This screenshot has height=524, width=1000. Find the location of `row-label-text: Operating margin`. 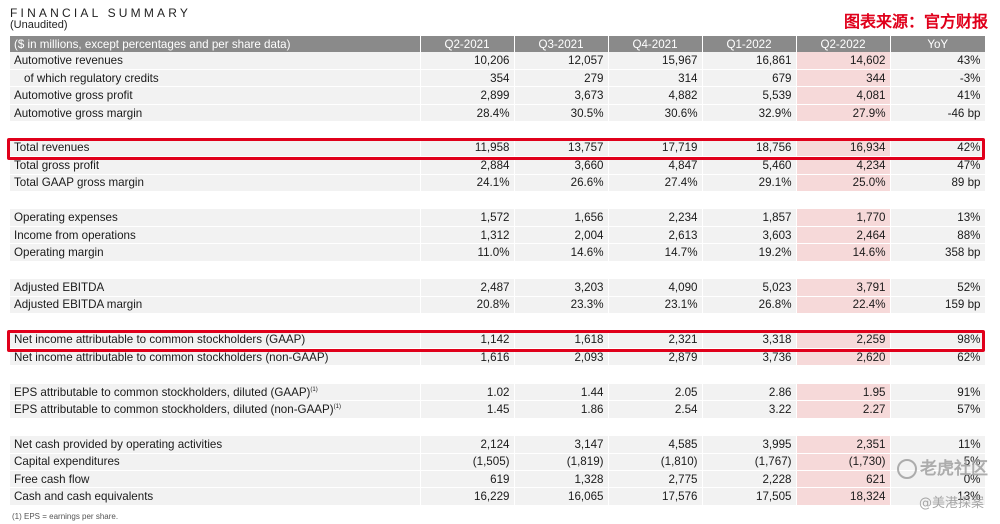

row-label-text: Operating margin is located at coordinates (59, 253).